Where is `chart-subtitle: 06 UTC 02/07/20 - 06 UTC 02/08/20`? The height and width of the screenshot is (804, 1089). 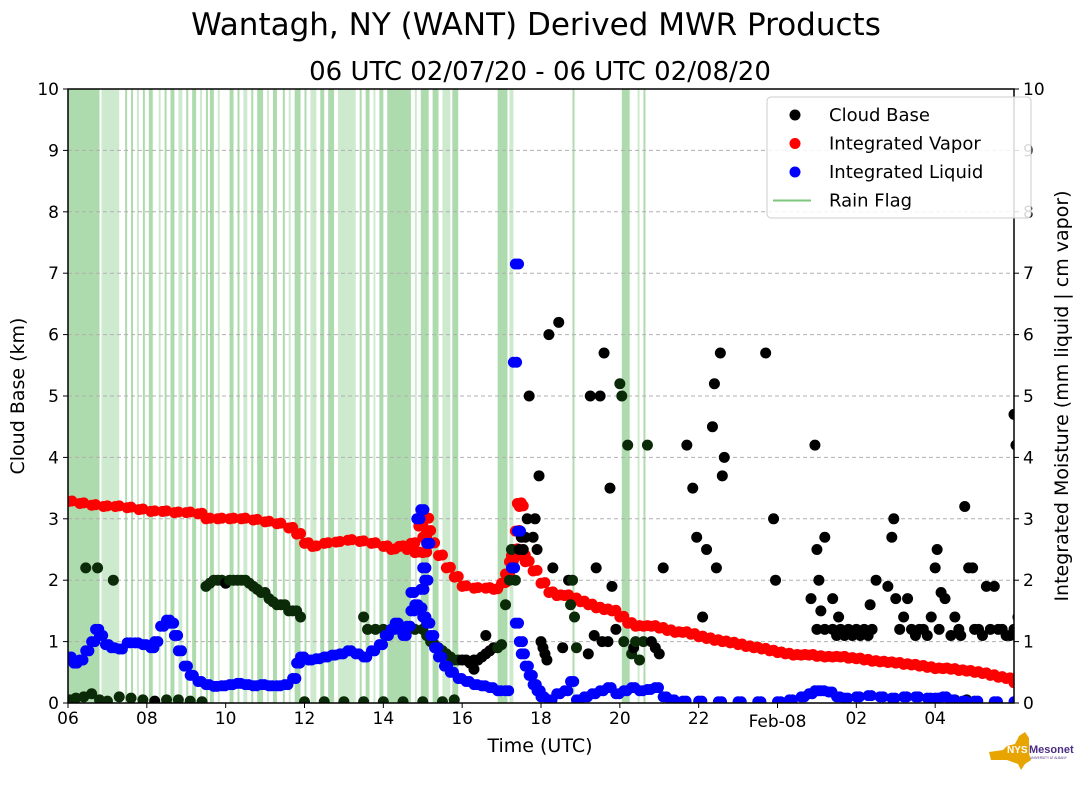
chart-subtitle: 06 UTC 02/07/20 - 06 UTC 02/08/20 is located at coordinates (540, 72).